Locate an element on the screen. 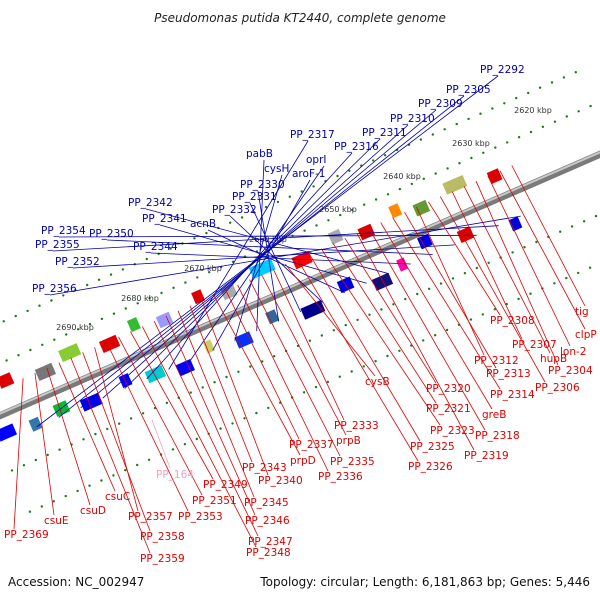 The width and height of the screenshot is (600, 600). gene-label-reverse: PP_2312 is located at coordinates (496, 361).